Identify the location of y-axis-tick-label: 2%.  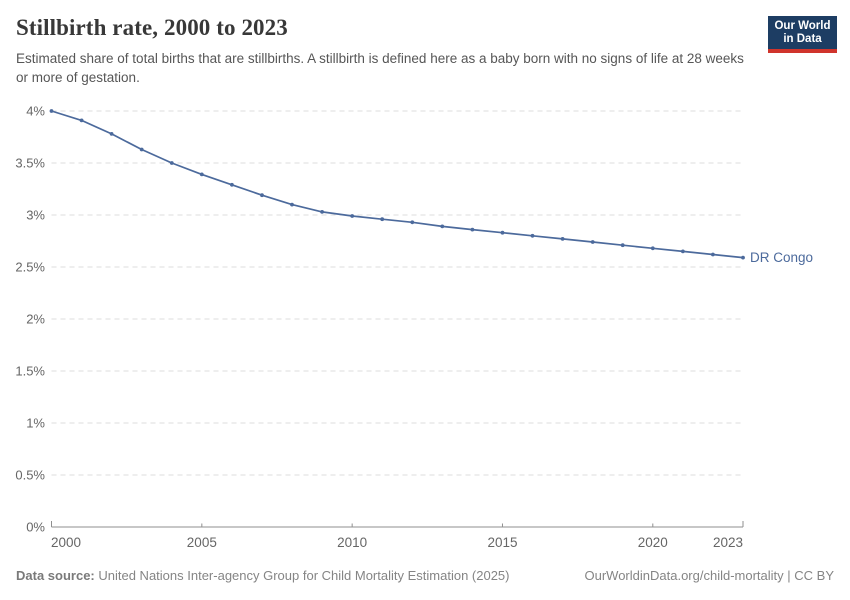
(35, 319).